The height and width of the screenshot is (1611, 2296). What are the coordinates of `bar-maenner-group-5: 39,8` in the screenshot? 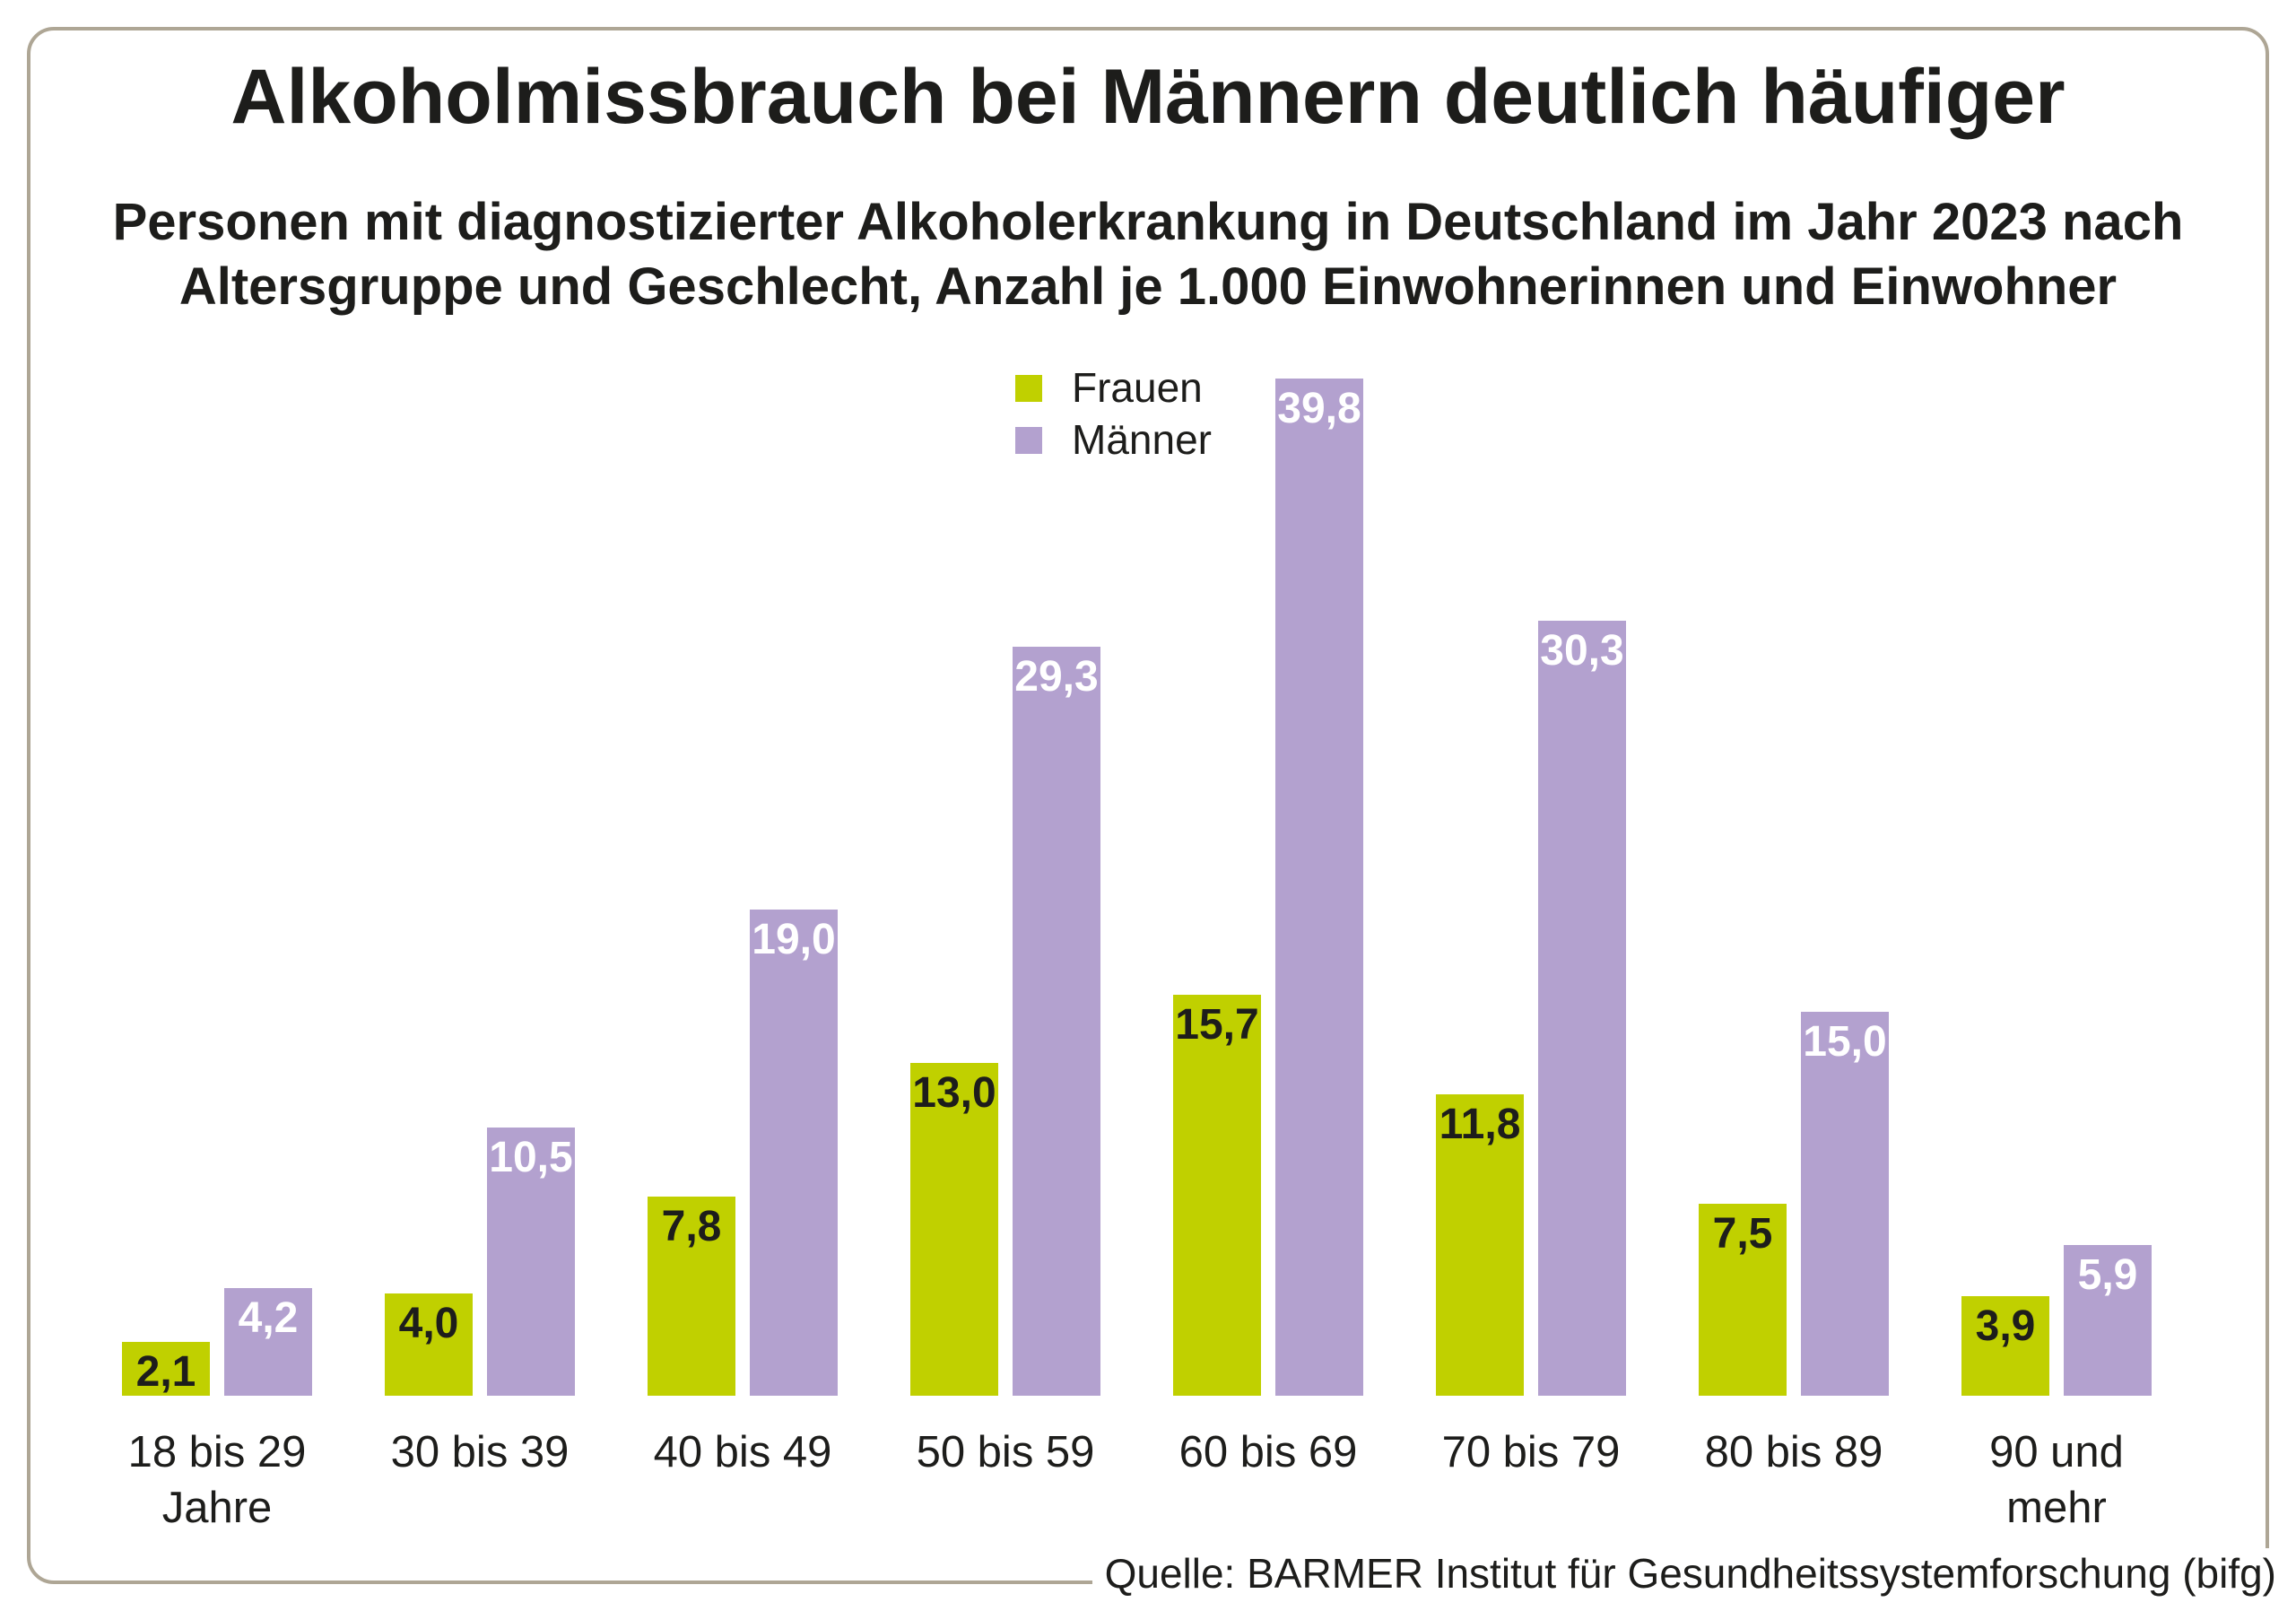 It's located at (1319, 887).